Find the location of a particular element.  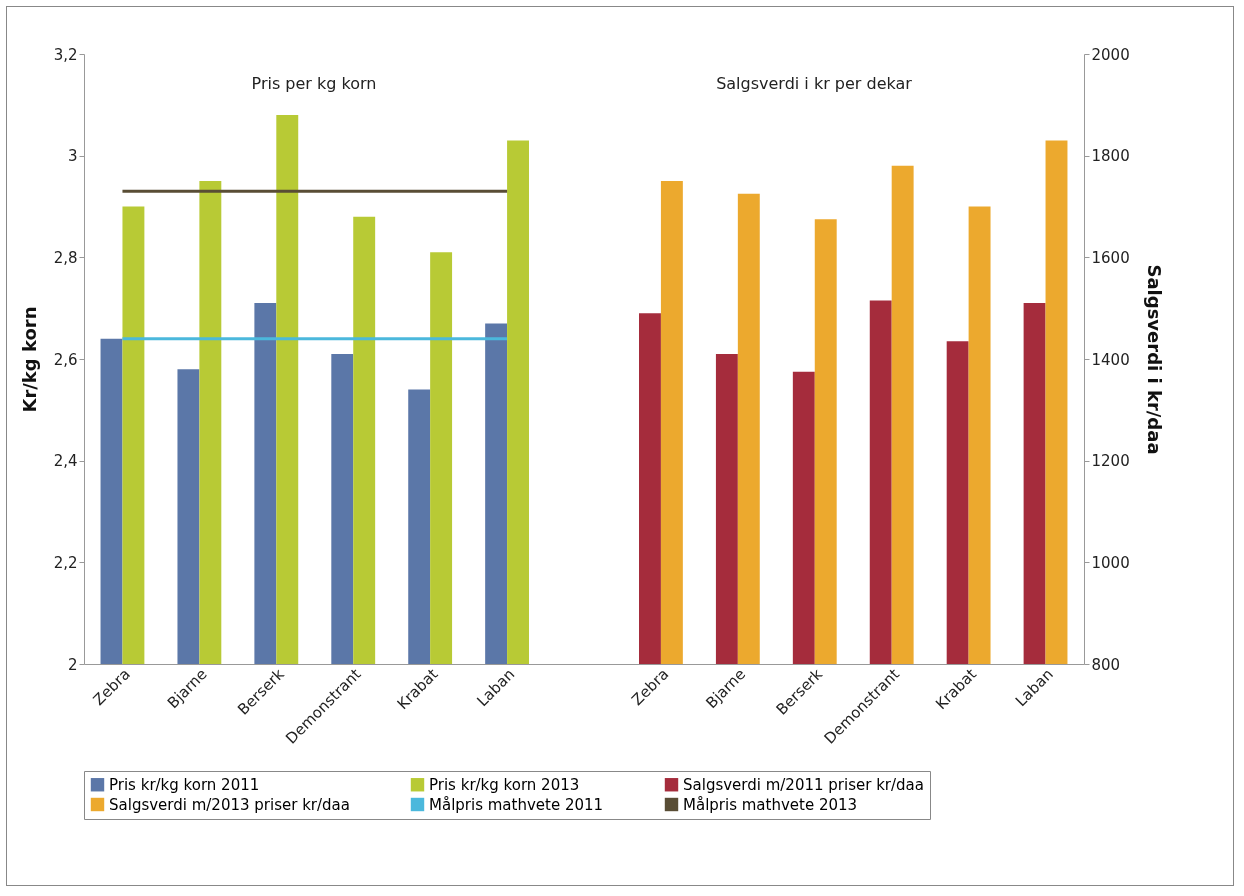

y2-tick-label: 1200 is located at coordinates (1110, 461).